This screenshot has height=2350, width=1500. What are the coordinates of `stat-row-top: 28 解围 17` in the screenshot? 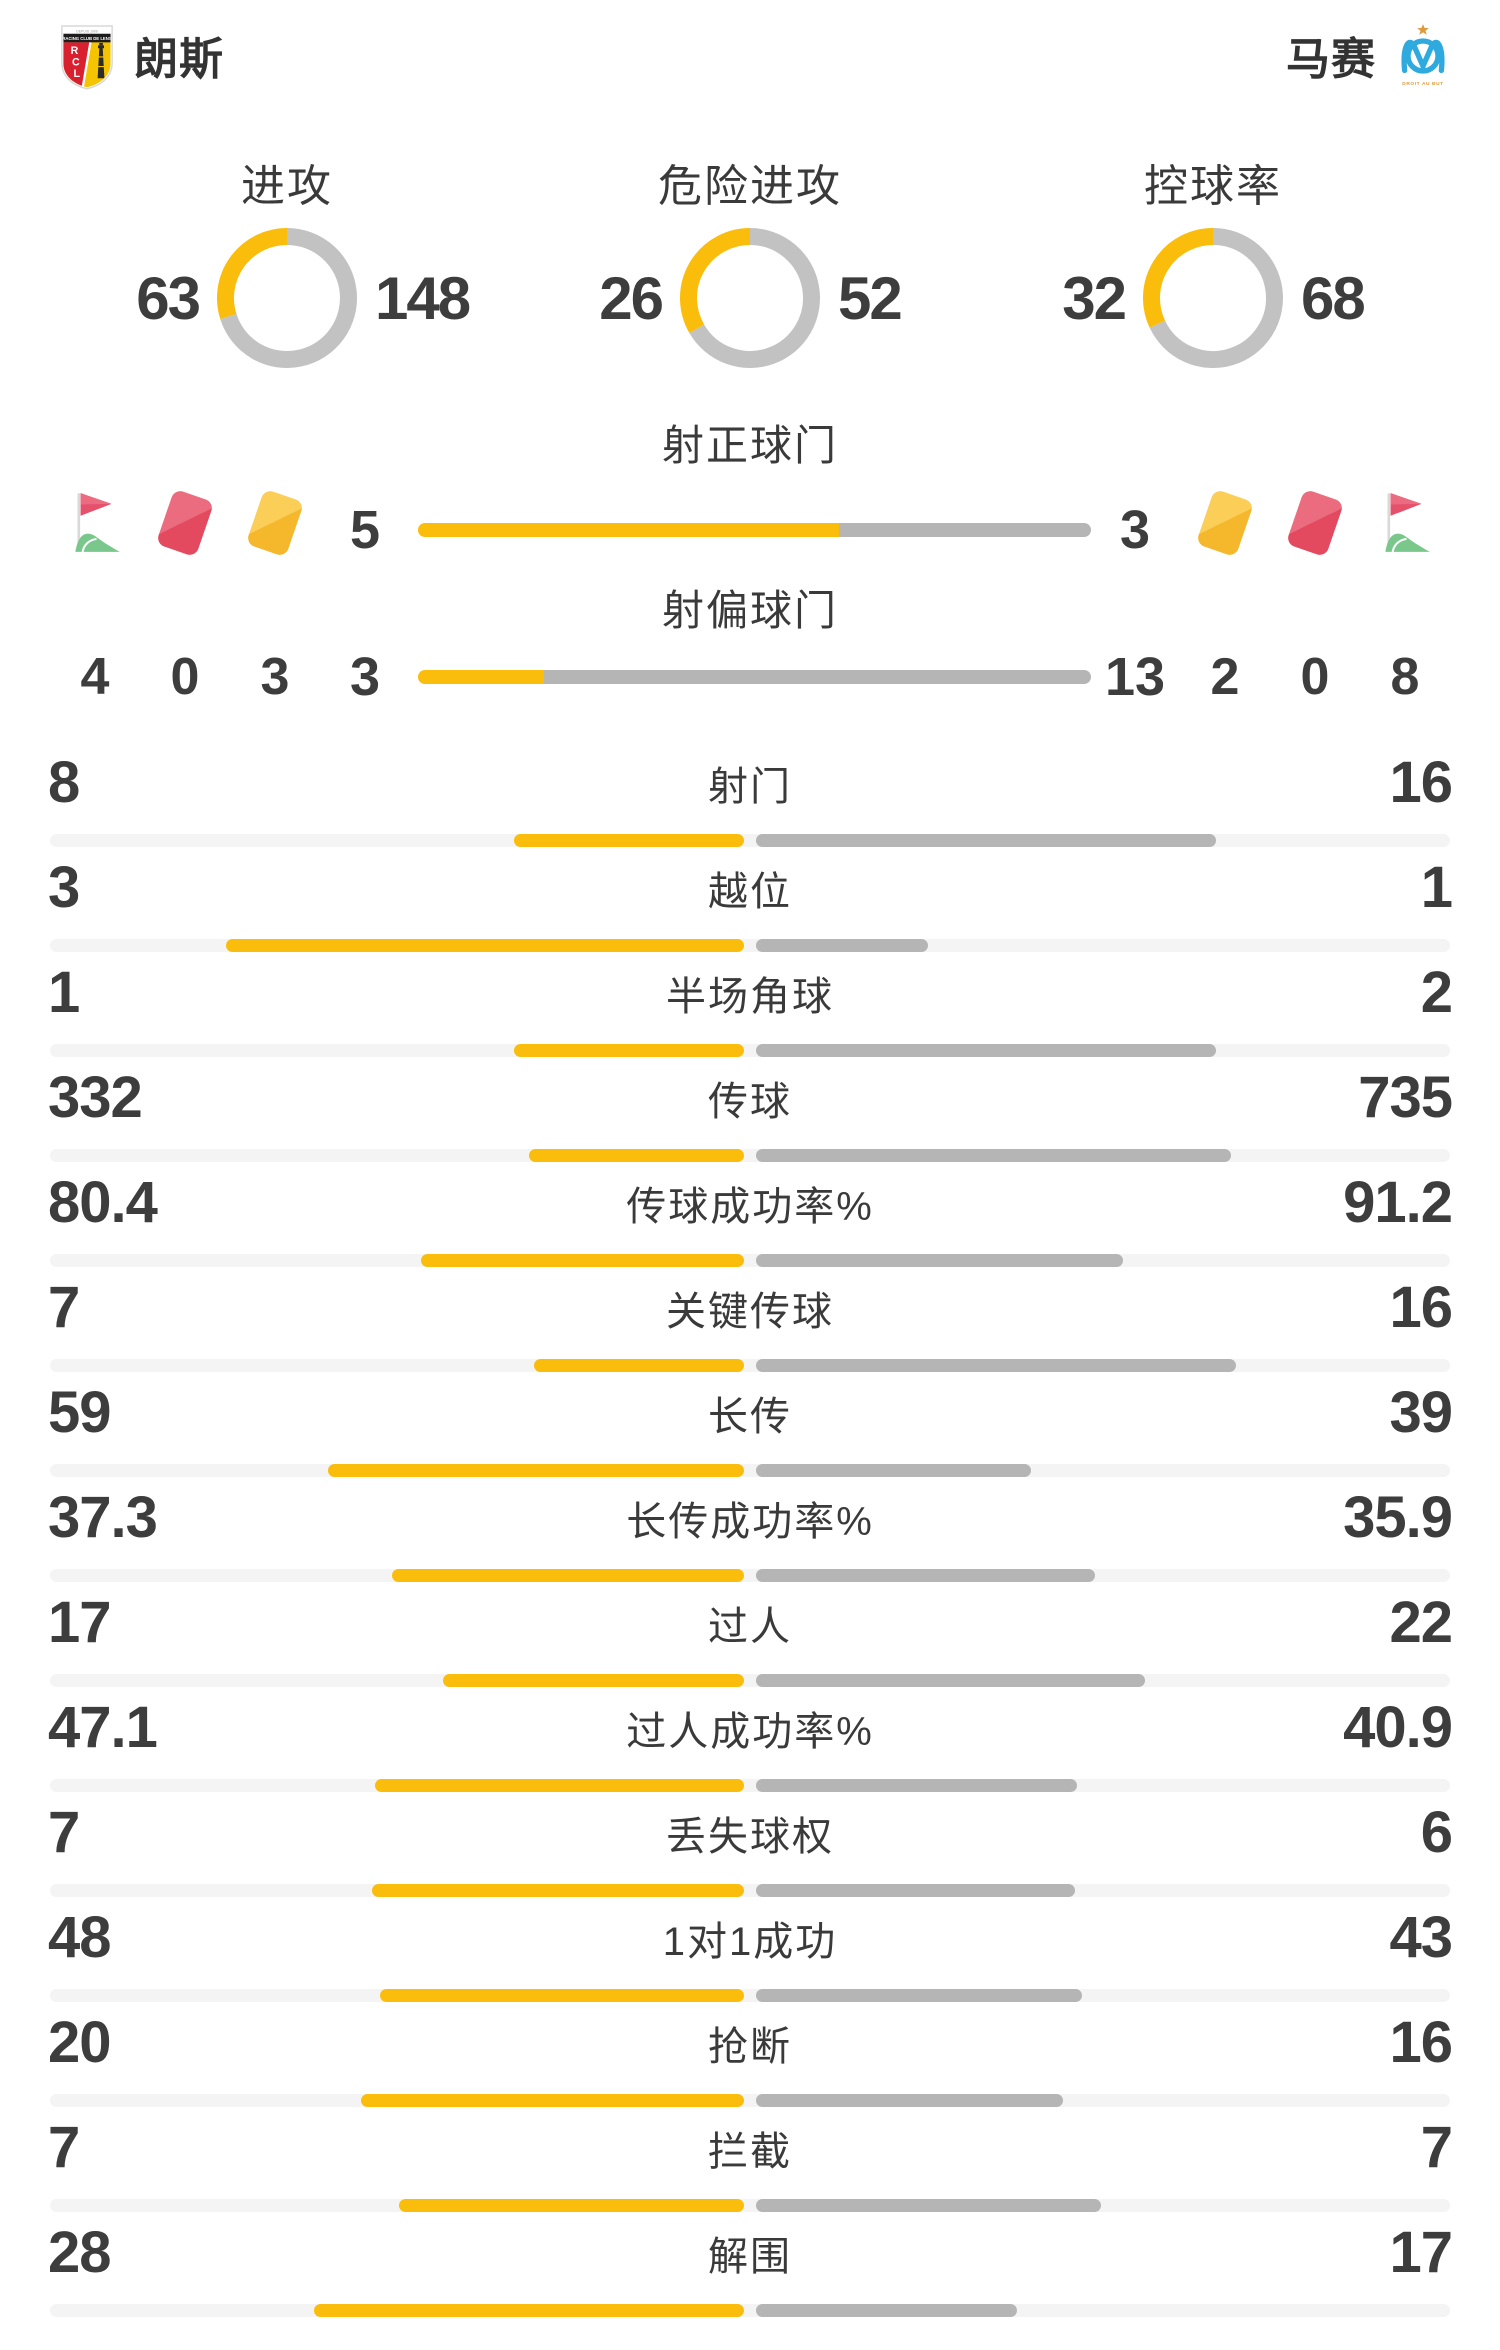 It's located at (750, 2253).